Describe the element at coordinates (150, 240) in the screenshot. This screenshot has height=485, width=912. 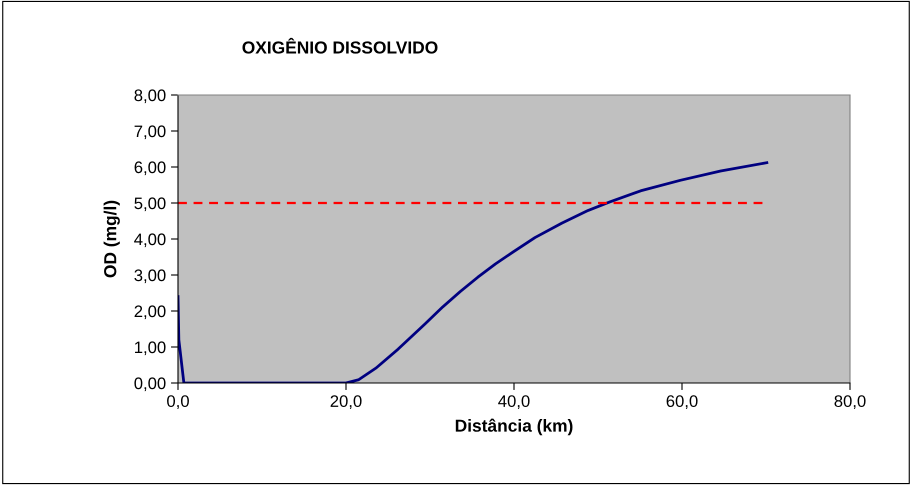
I see `y-tick-label: 4,00` at that location.